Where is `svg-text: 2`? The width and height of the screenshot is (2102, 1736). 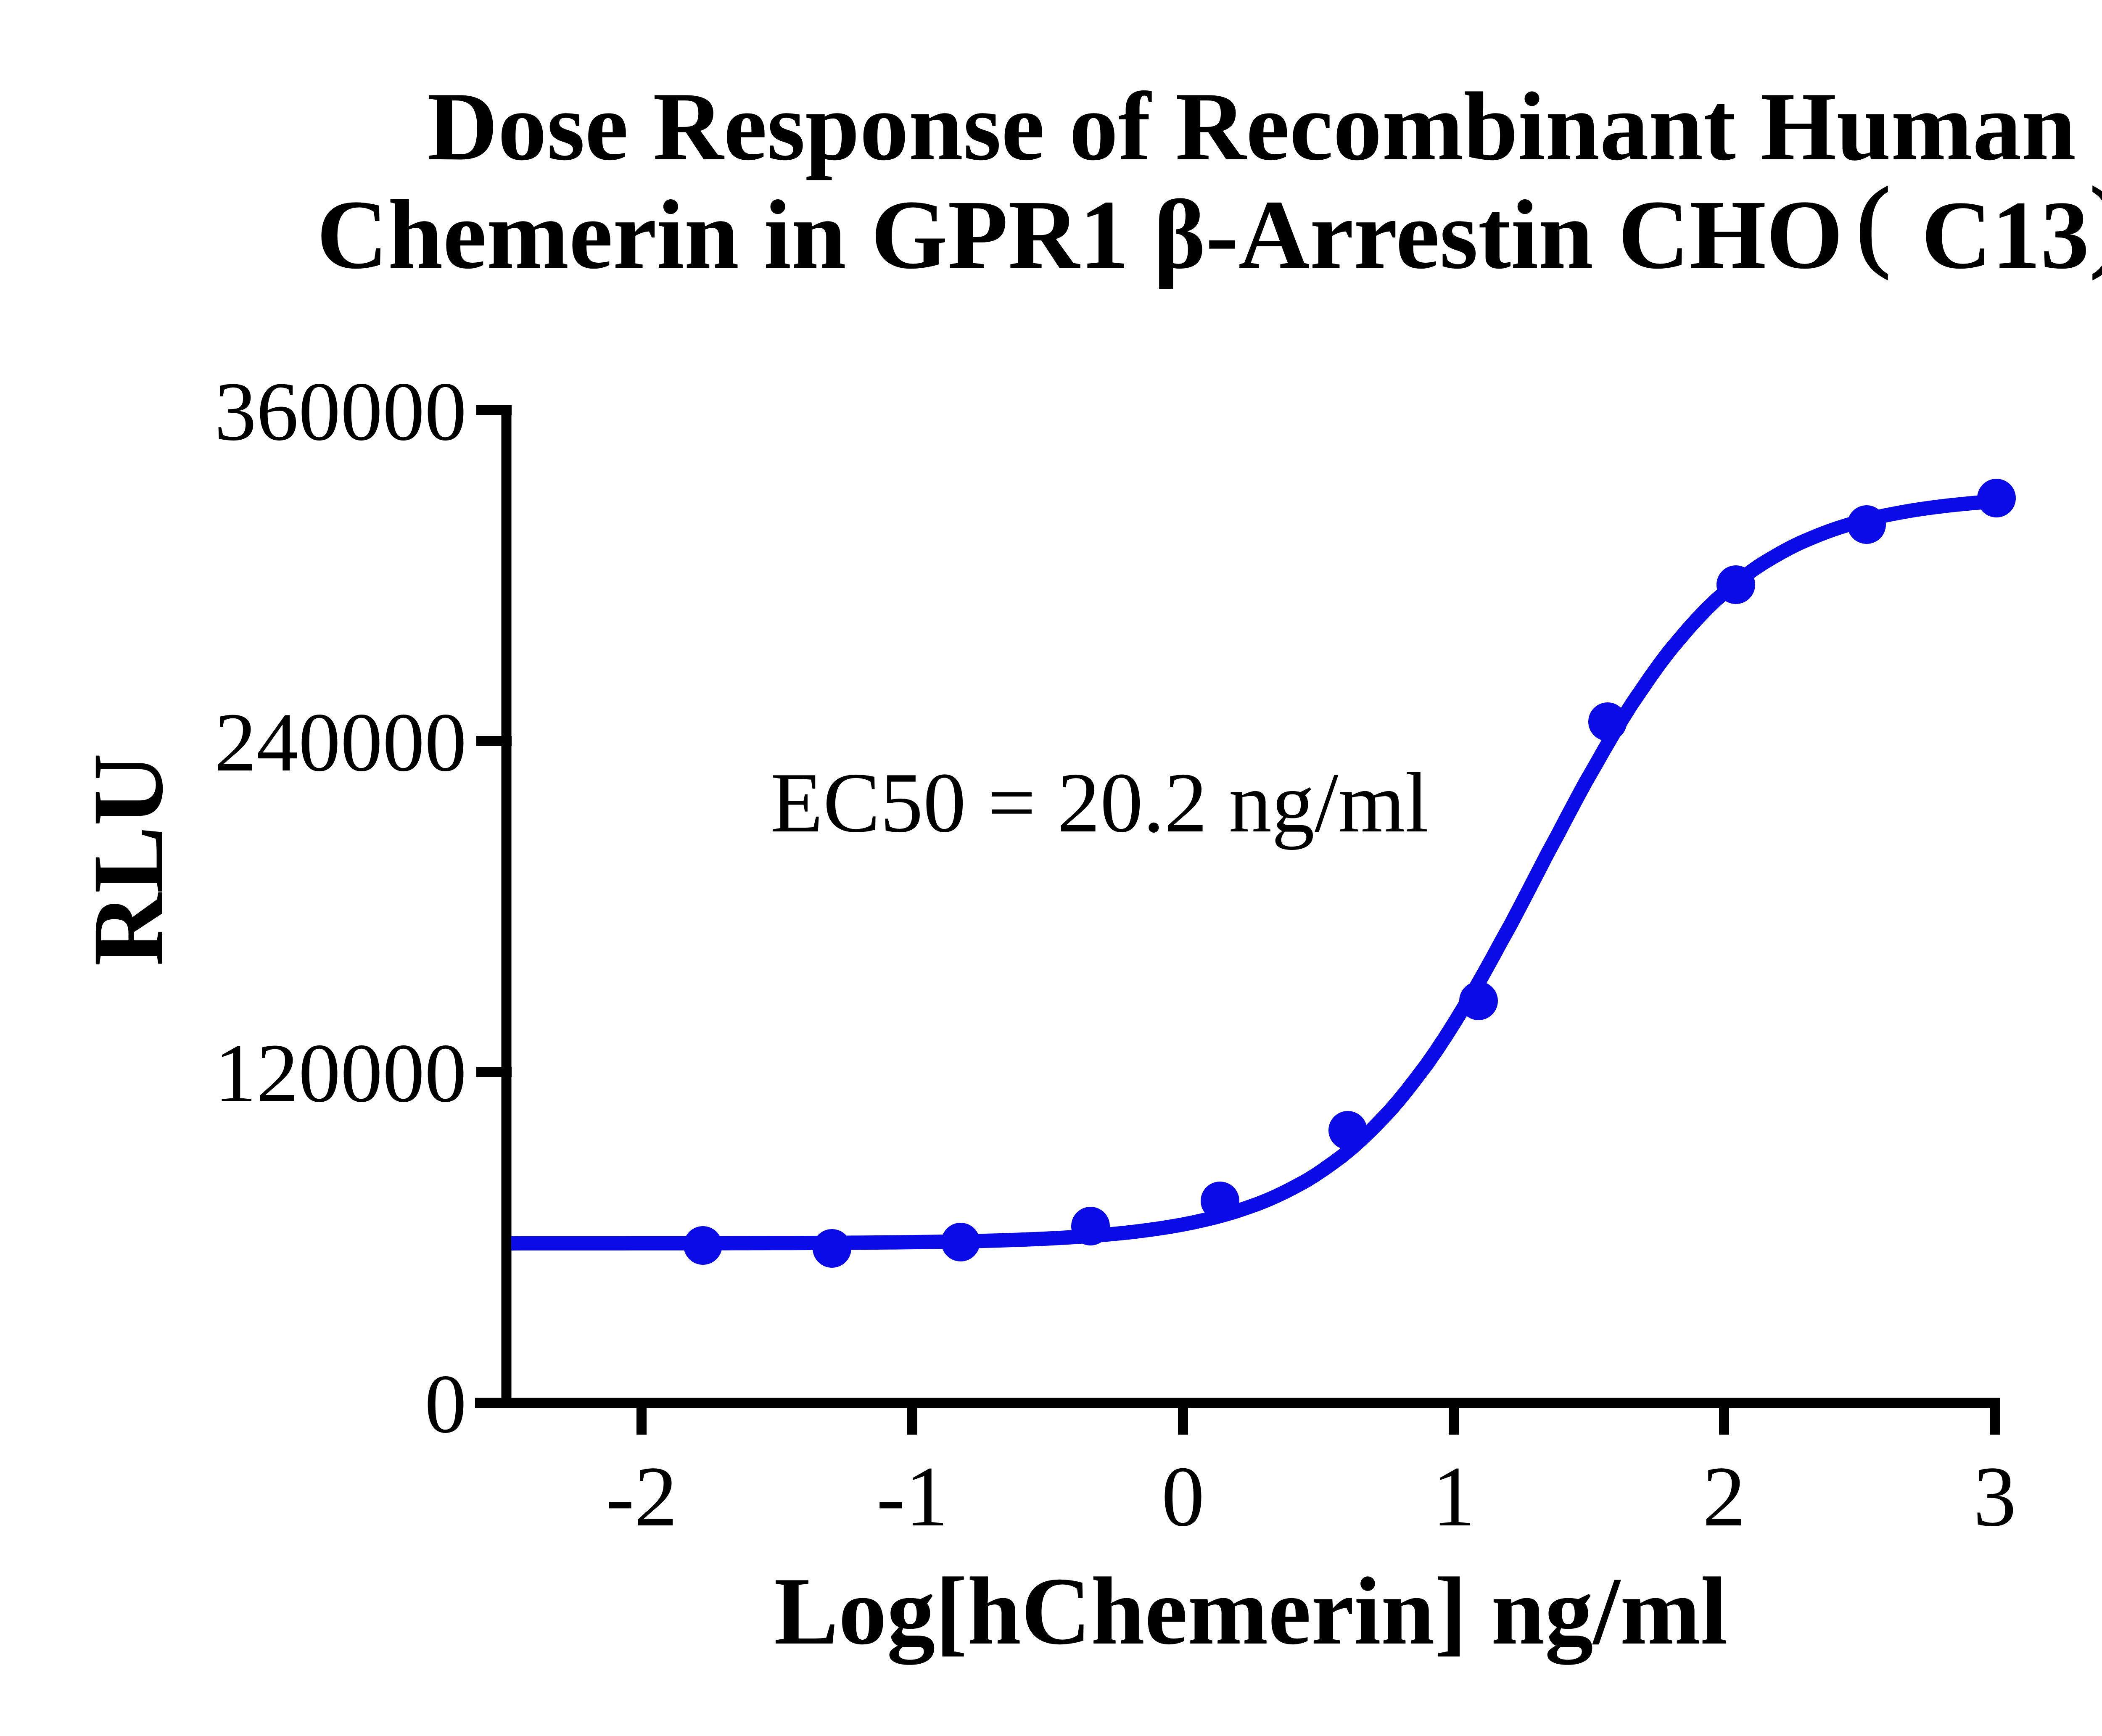
svg-text: 2 is located at coordinates (1724, 1496).